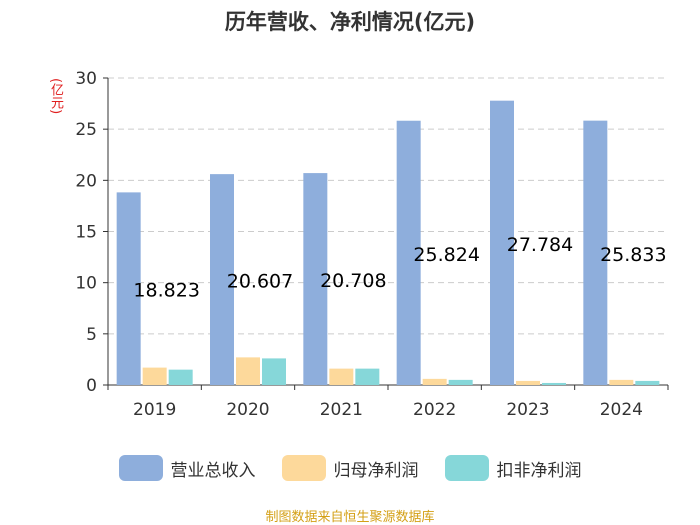  I want to click on data-label-revenue-2024: 25.833, so click(633, 255).